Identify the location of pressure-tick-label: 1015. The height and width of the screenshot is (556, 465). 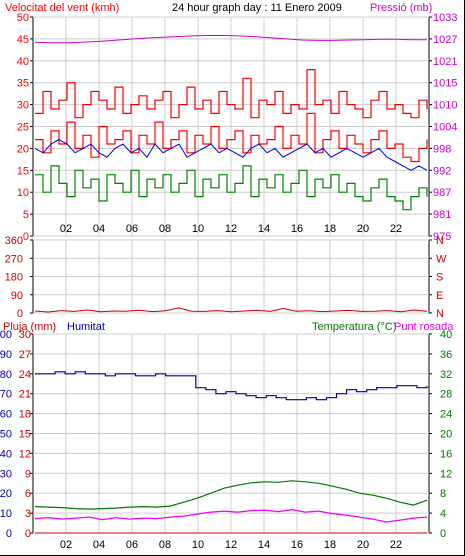
(445, 84).